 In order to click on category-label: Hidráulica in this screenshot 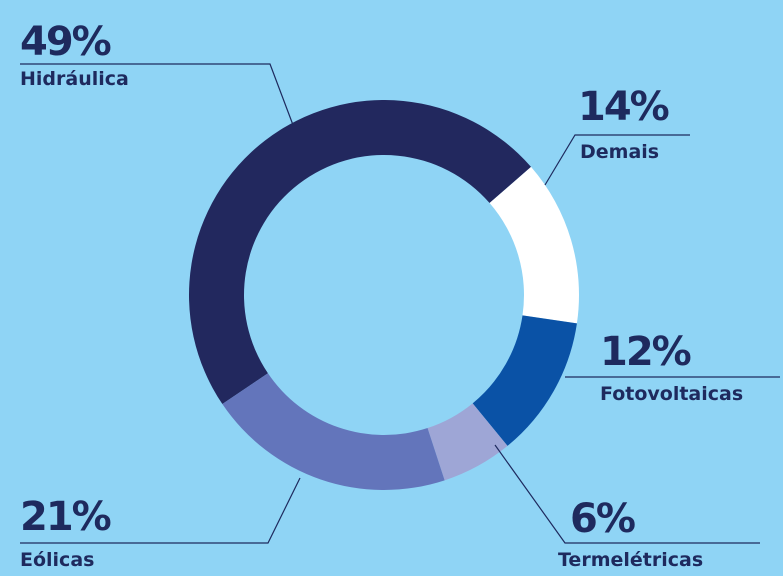, I will do `click(74, 79)`.